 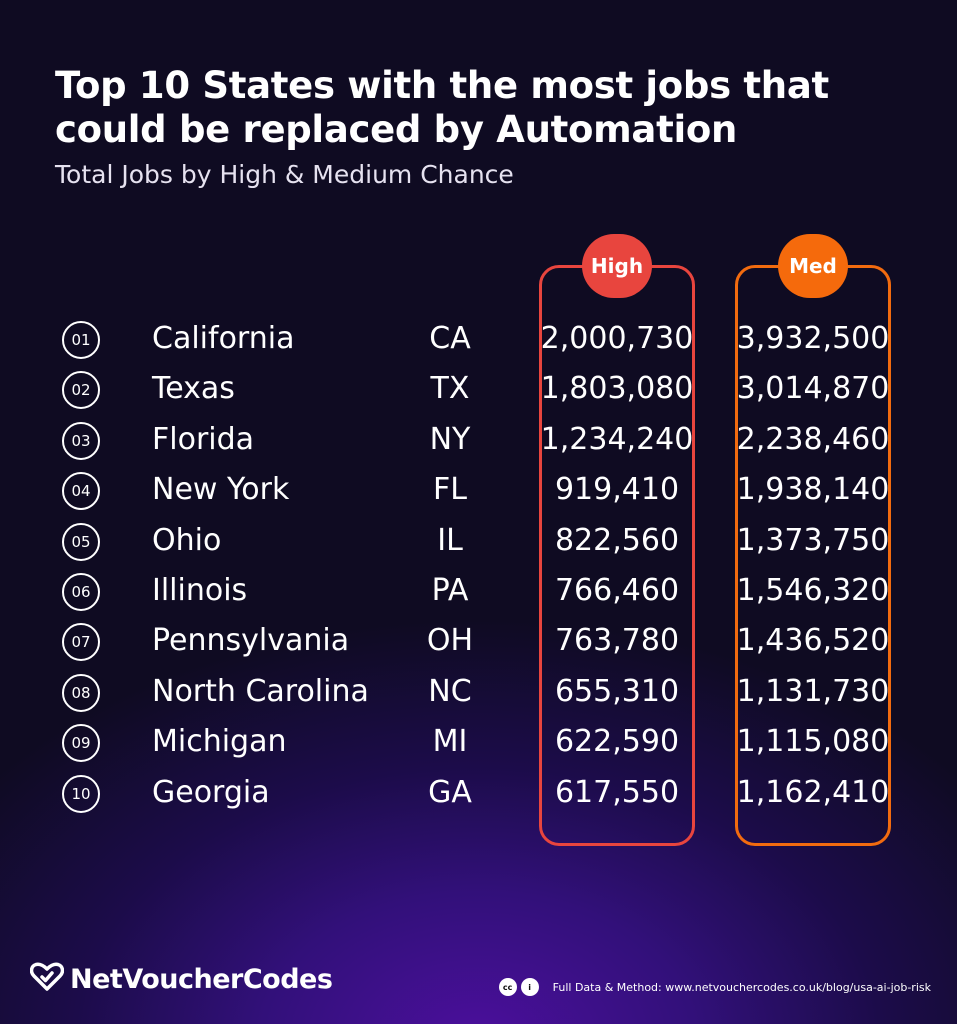 I want to click on state-name: Illinois, so click(x=200, y=590).